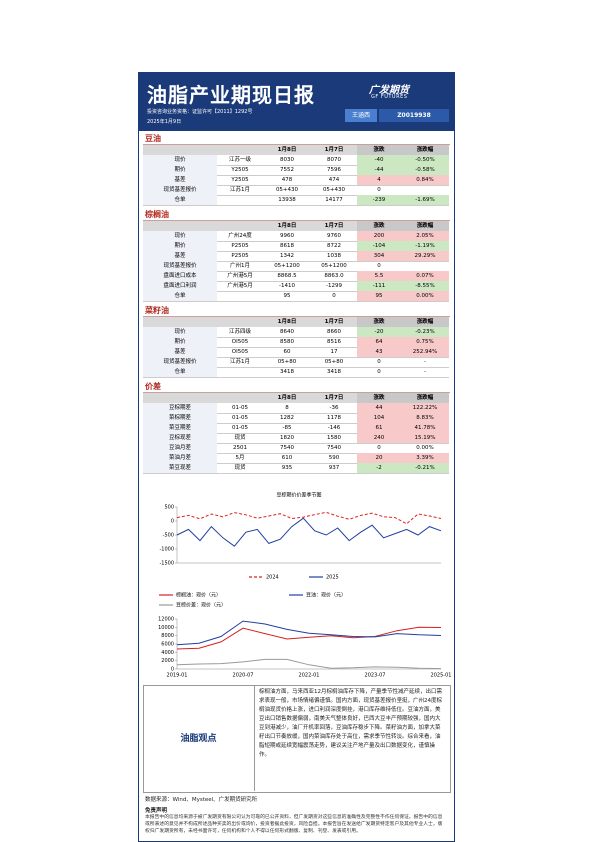 The height and width of the screenshot is (842, 595). Describe the element at coordinates (287, 296) in the screenshot. I see `table-cell: 95` at that location.